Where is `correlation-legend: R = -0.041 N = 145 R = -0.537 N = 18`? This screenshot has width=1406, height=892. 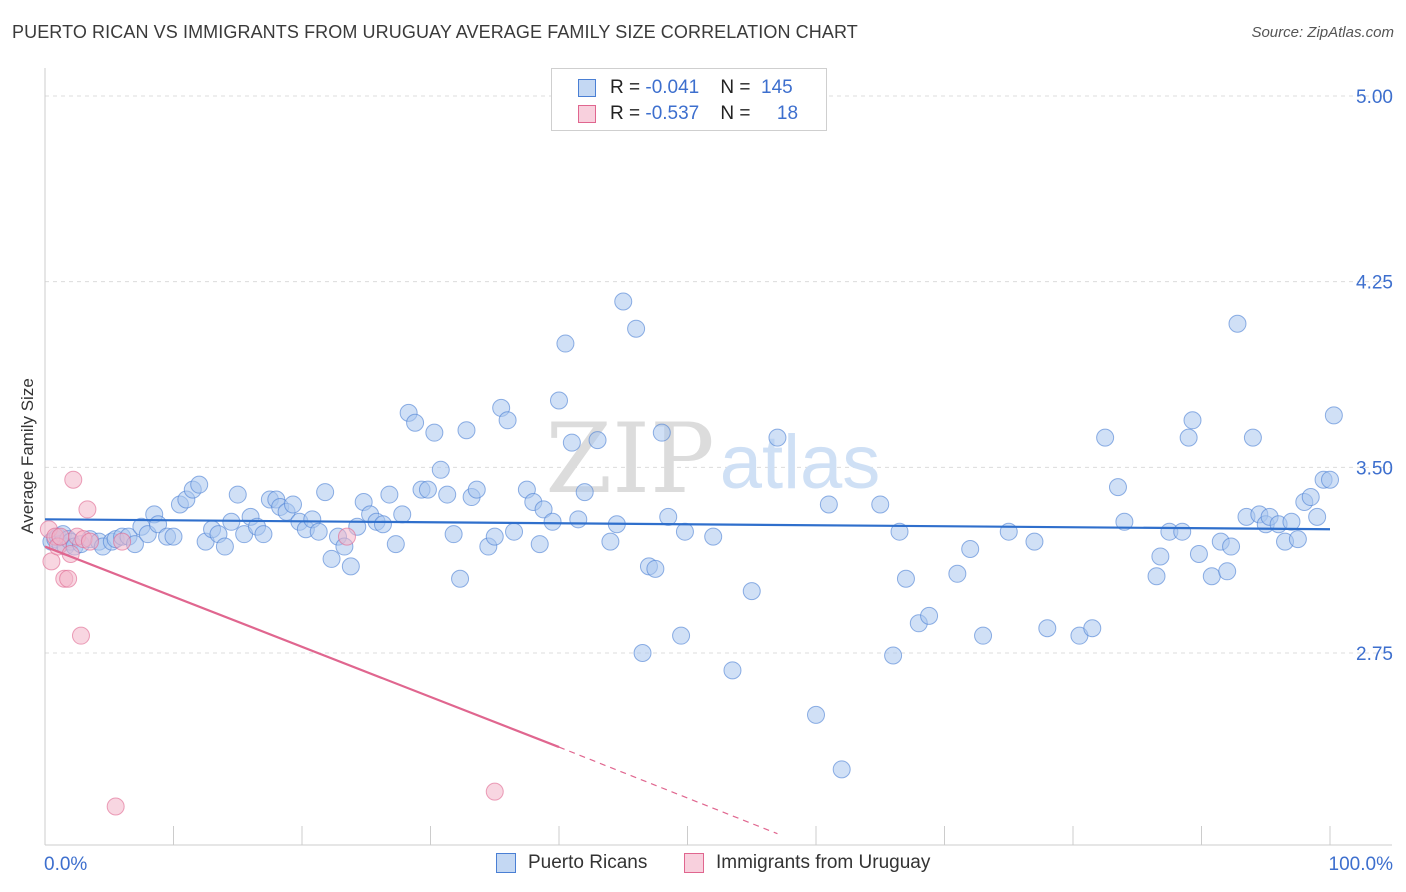 correlation-legend: R = -0.041 N = 145 R = -0.537 N = 18 is located at coordinates (689, 99).